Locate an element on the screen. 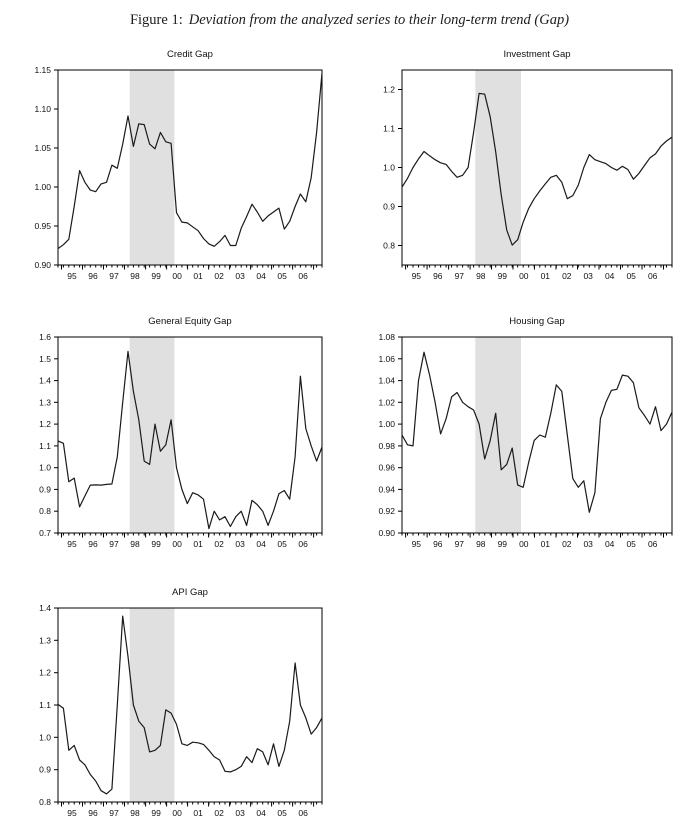  y-axis-tick-label: 1.08 is located at coordinates (386, 337).